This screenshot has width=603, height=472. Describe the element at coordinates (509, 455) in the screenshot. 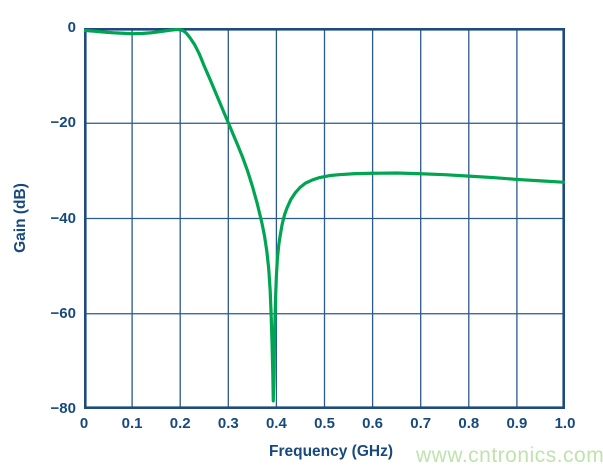

I see `watermark-text: www.cntronics.com` at that location.